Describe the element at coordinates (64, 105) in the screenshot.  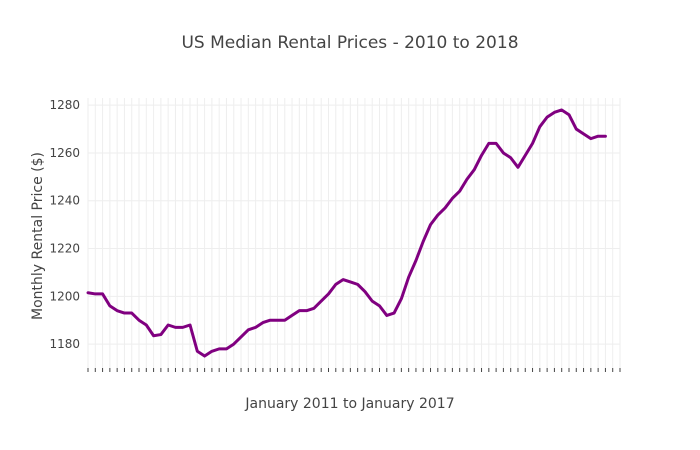
I see `y-tick-label: 1280` at that location.